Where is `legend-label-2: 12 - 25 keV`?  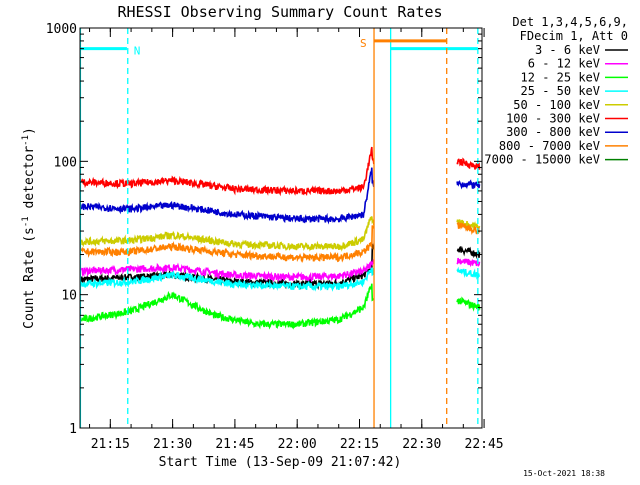
legend-label-2: 12 - 25 keV is located at coordinates (560, 77).